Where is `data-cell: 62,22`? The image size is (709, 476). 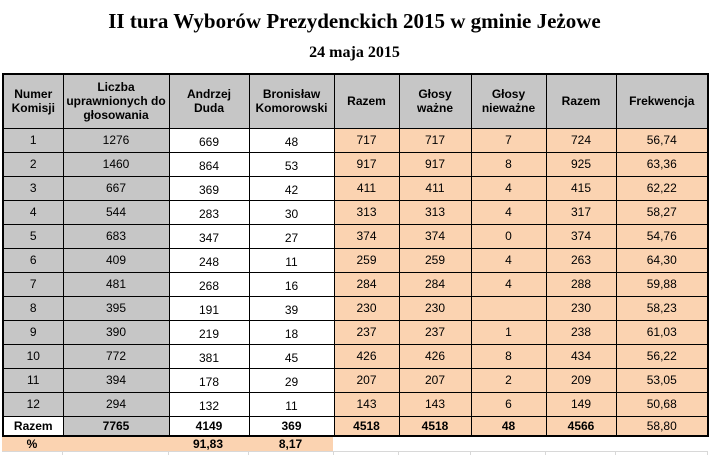 data-cell: 62,22 is located at coordinates (662, 188).